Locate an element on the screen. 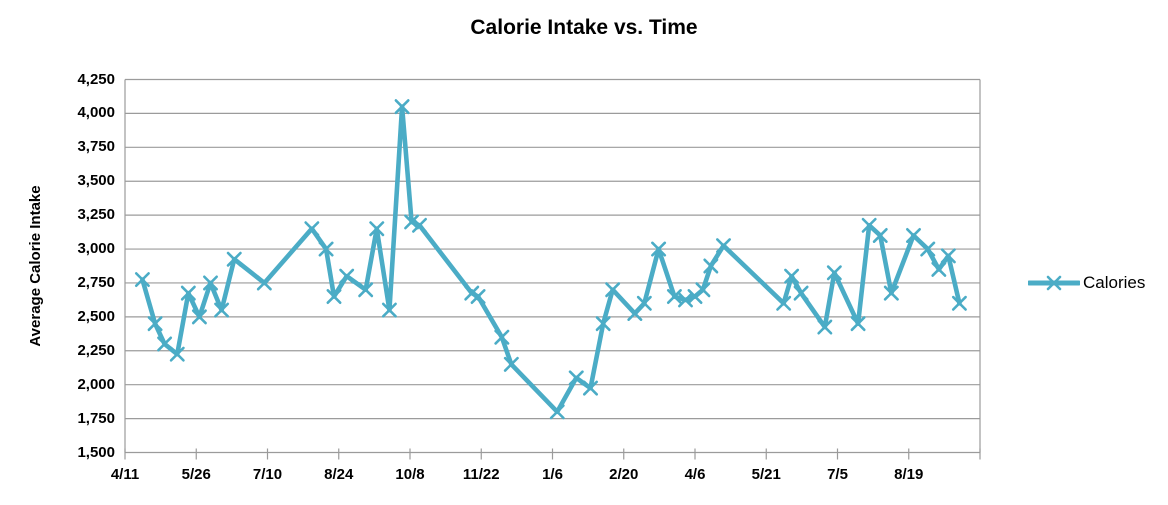  x-tick-label: 11/22 is located at coordinates (481, 474).